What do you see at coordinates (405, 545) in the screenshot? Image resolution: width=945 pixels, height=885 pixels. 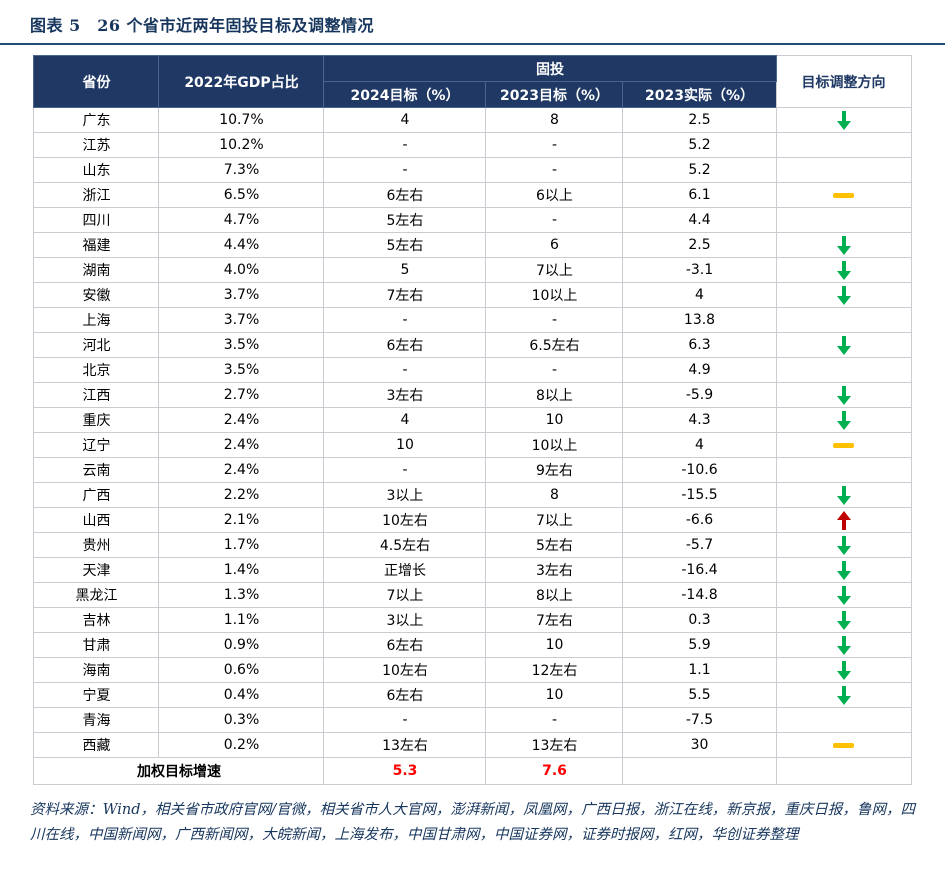 I see `cell-target-2024: 4.5左右` at bounding box center [405, 545].